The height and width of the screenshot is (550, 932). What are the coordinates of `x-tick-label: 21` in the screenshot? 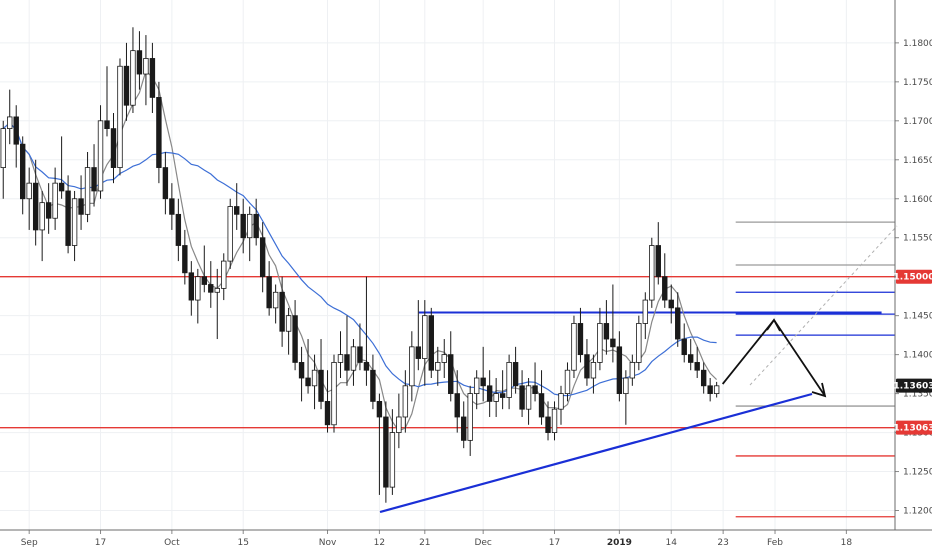 It's located at (424, 543).